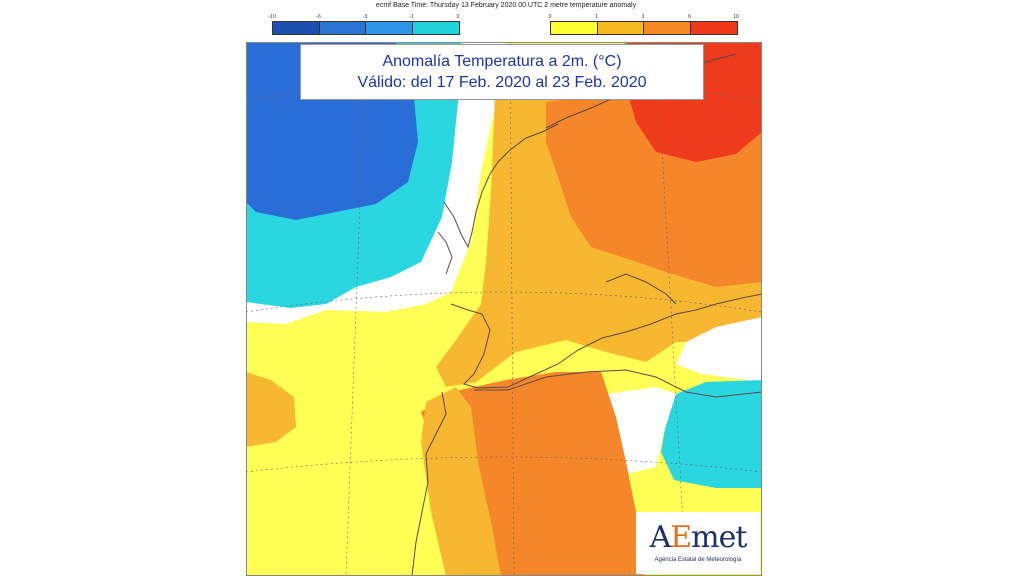 The image size is (1024, 576). I want to click on aemet-logo: AEmet Agencia Estatal de Meteorología, so click(698, 543).